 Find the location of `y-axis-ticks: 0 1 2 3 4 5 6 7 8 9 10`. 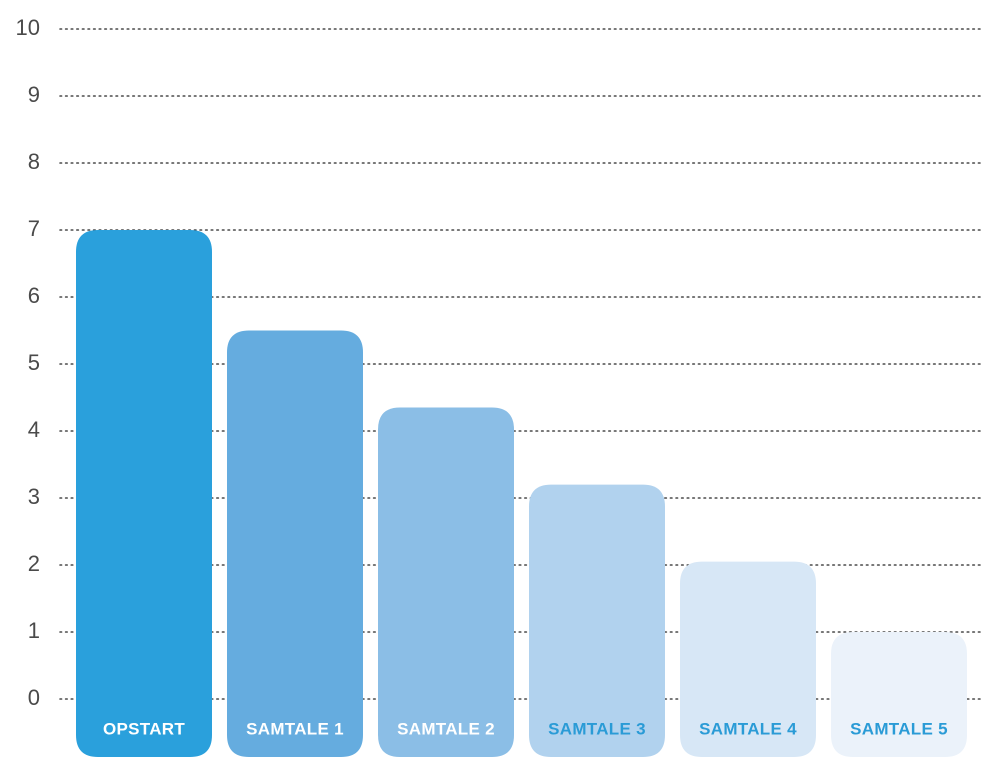

y-axis-ticks: 0 1 2 3 4 5 6 7 8 9 10 is located at coordinates (28, 362).